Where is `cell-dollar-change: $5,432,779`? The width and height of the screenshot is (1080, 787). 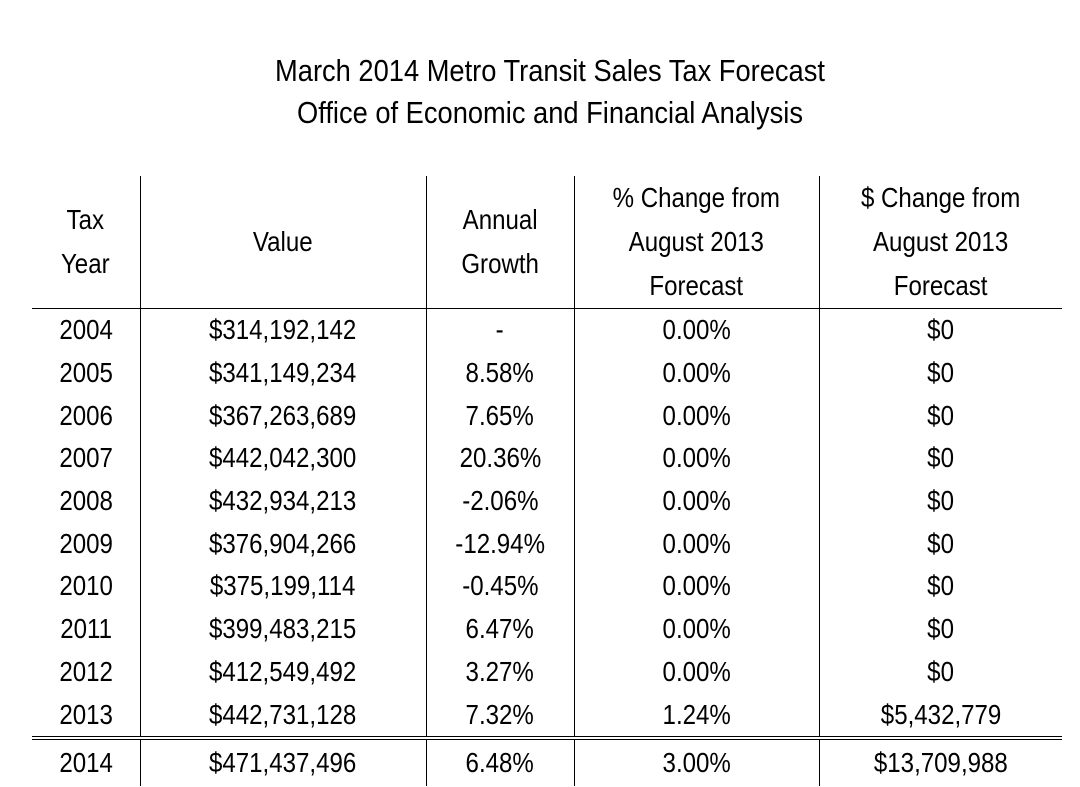
cell-dollar-change: $5,432,779 is located at coordinates (940, 716).